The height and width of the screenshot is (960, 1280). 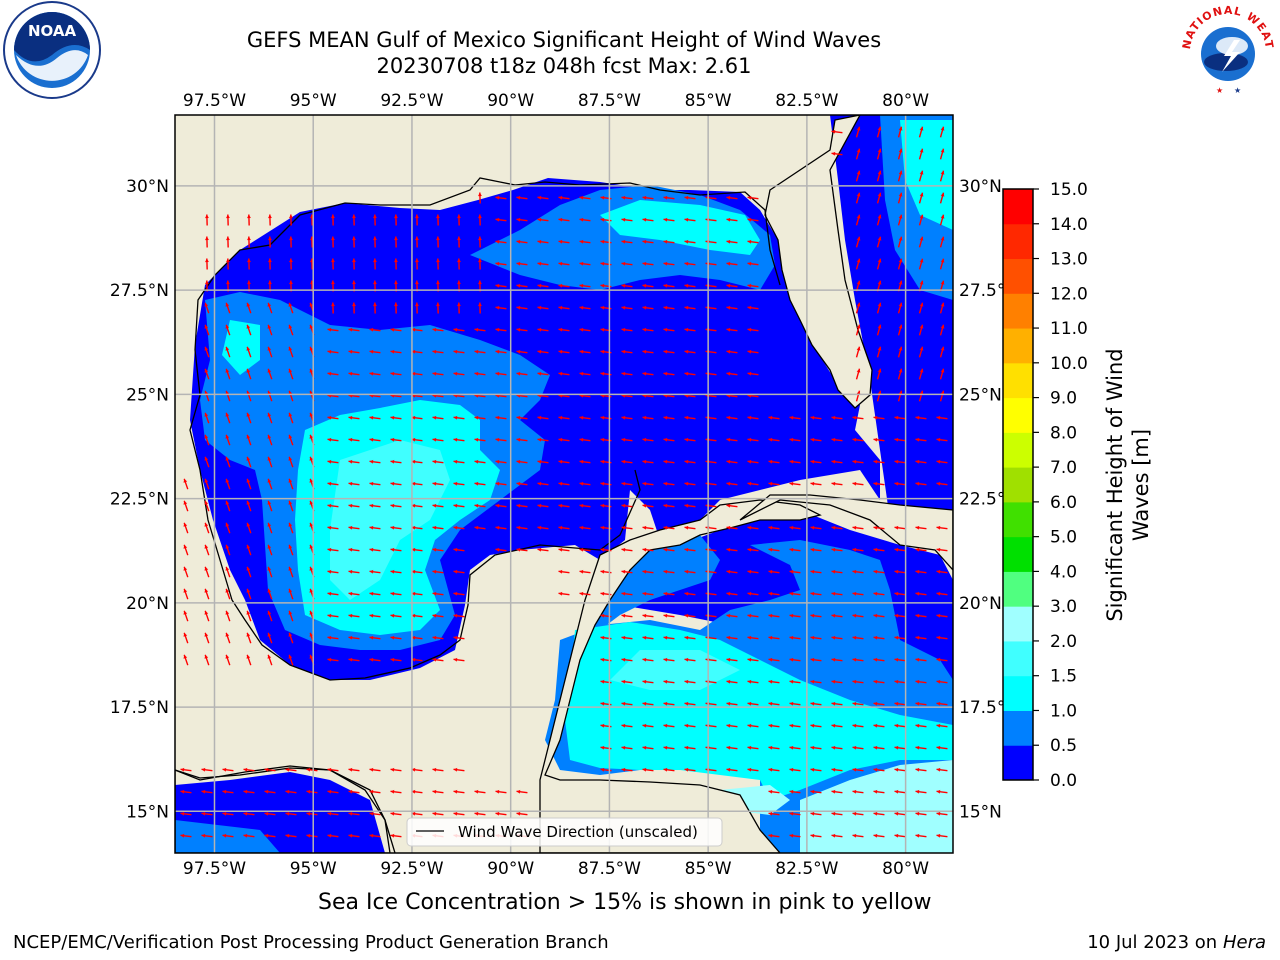 I want to click on tick-label-lat-right: 30°N, so click(x=980, y=187).